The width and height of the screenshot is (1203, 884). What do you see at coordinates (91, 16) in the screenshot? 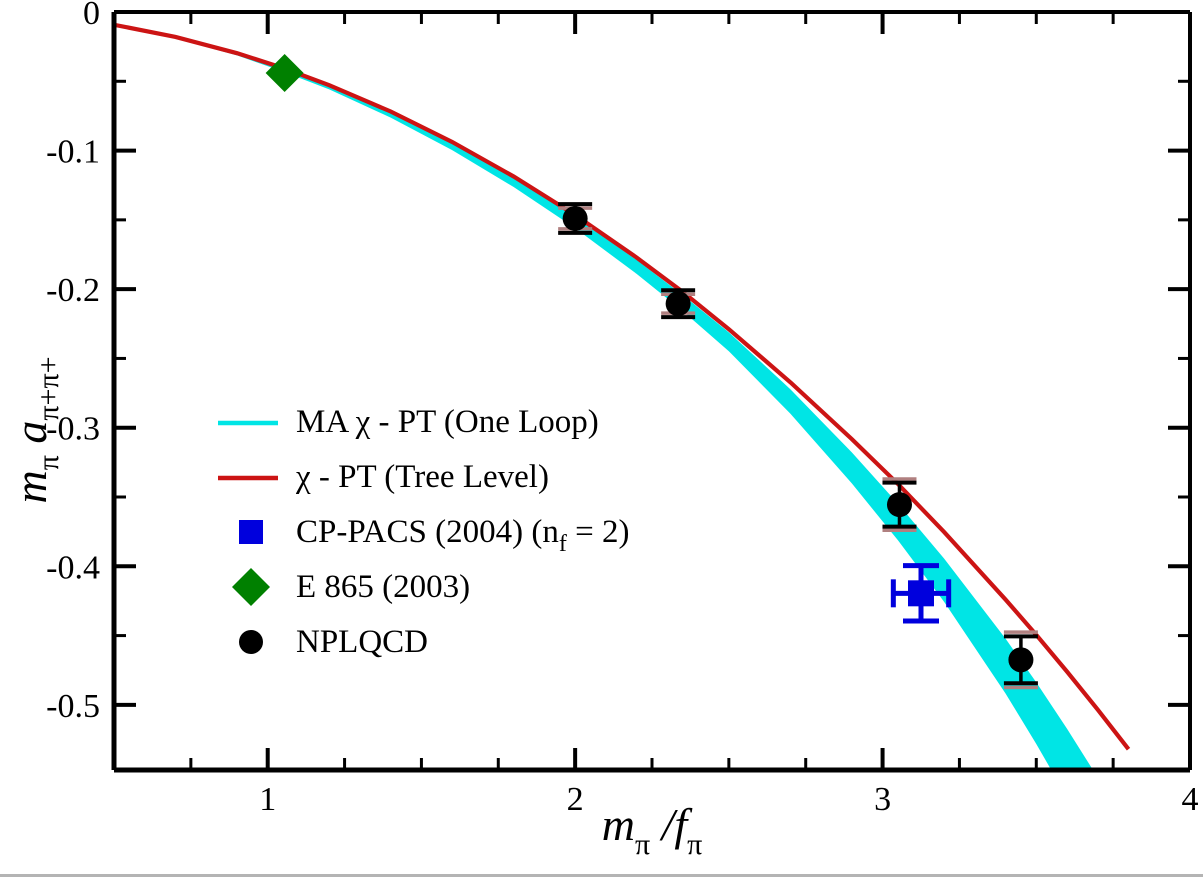
I see `y-tick-label: 0` at bounding box center [91, 16].